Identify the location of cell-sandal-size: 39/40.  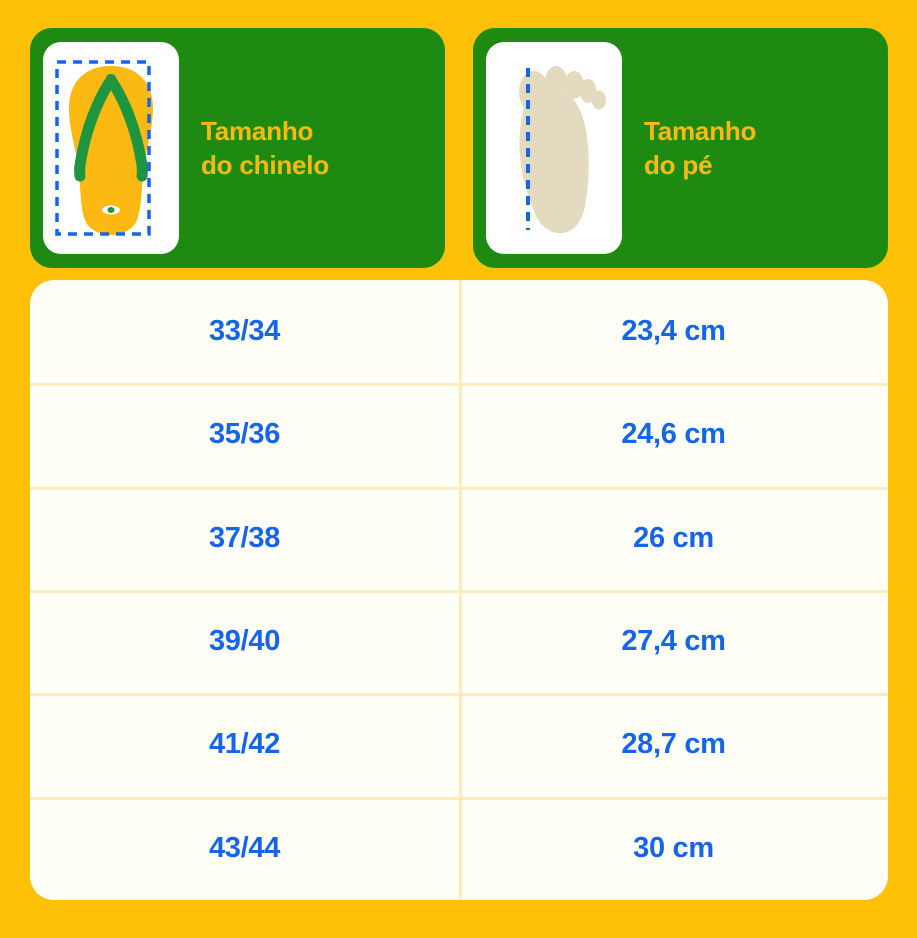
(244, 641).